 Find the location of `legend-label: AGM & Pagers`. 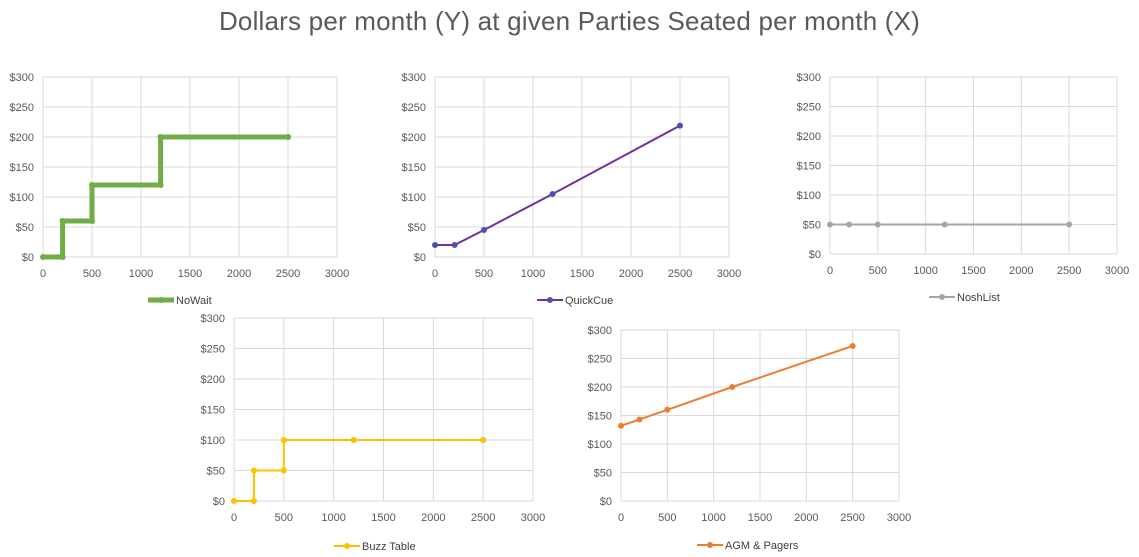

legend-label: AGM & Pagers is located at coordinates (762, 546).